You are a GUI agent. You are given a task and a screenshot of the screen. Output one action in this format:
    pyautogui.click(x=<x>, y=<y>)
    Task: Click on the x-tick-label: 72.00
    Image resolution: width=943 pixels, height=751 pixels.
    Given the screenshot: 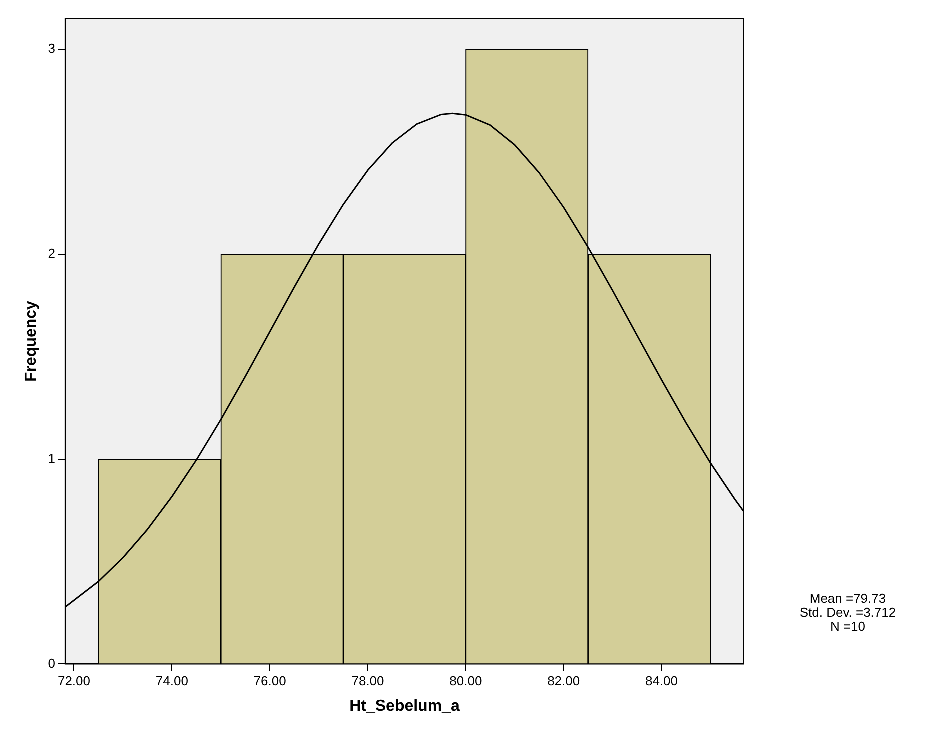 What is the action you would take?
    pyautogui.click(x=74, y=681)
    